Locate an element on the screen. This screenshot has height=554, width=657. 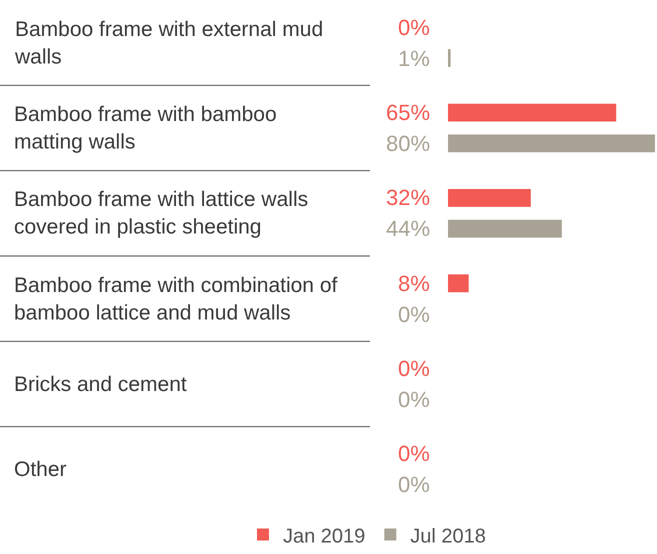
legend-label: Jul 2018 is located at coordinates (448, 536).